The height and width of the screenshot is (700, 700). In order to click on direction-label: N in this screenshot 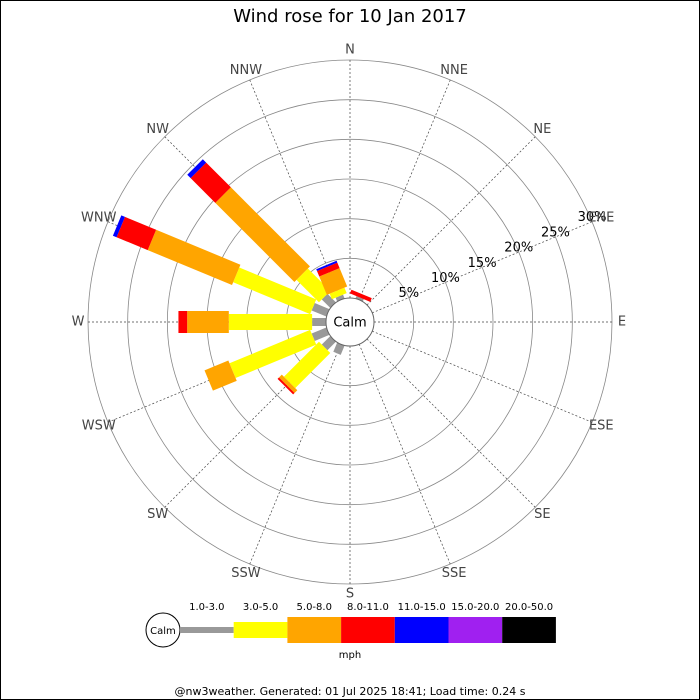, I will do `click(350, 50)`.